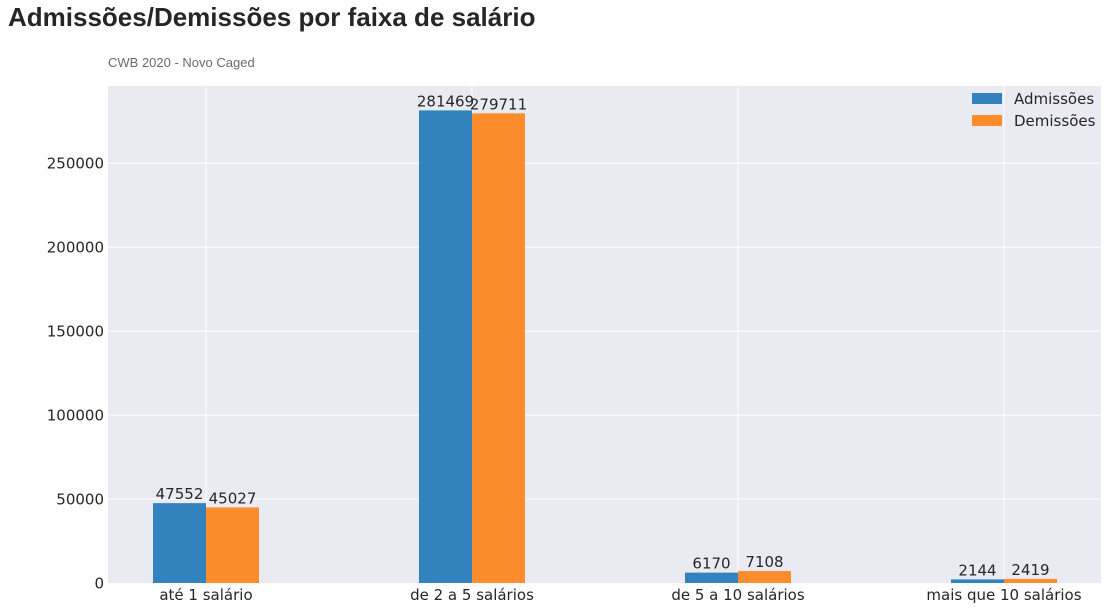 The width and height of the screenshot is (1109, 608). Describe the element at coordinates (233, 498) in the screenshot. I see `bar-value-label: 45027` at that location.